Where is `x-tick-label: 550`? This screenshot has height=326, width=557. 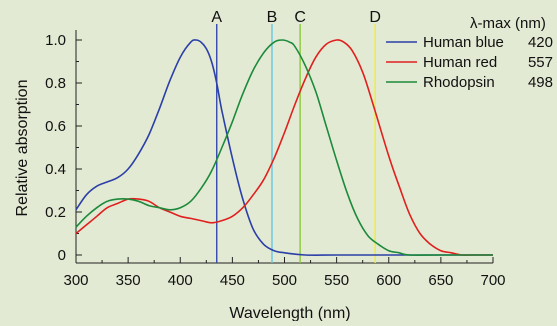
x-tick-label: 550 is located at coordinates (336, 280).